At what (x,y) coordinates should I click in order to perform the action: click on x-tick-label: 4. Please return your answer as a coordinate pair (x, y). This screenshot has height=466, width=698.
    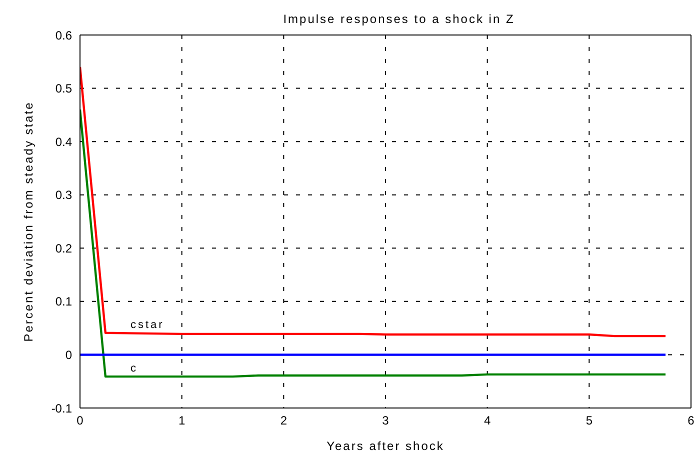
    Looking at the image, I should click on (487, 421).